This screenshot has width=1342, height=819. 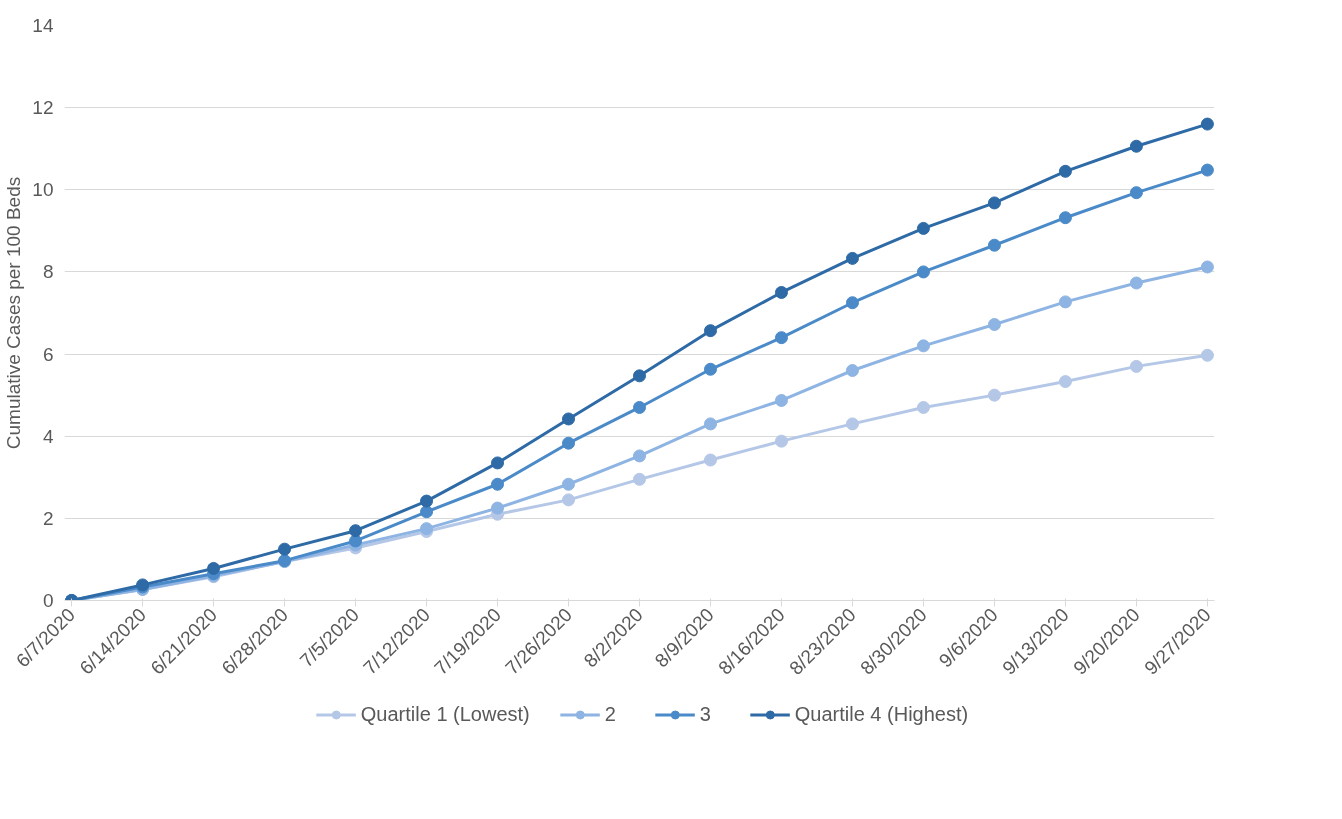 I want to click on legend-label: 2, so click(x=610, y=714).